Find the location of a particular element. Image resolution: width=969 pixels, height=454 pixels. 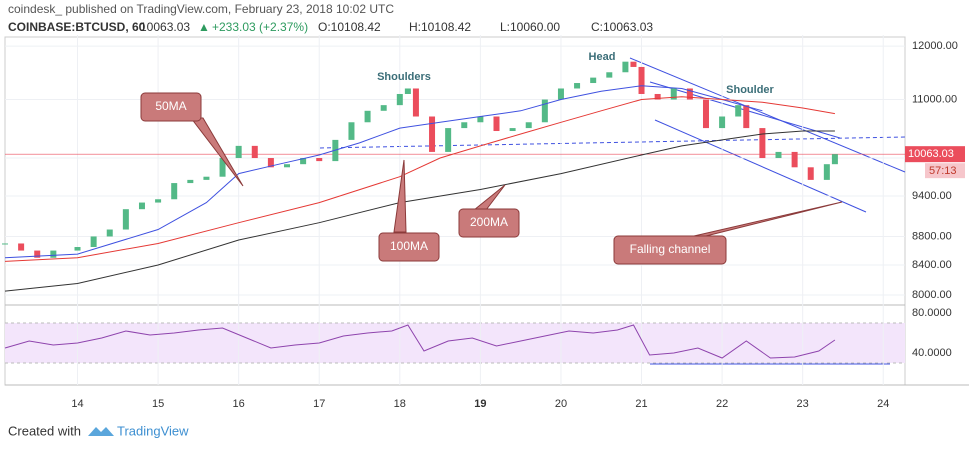

channel-bottom is located at coordinates (760, 166).